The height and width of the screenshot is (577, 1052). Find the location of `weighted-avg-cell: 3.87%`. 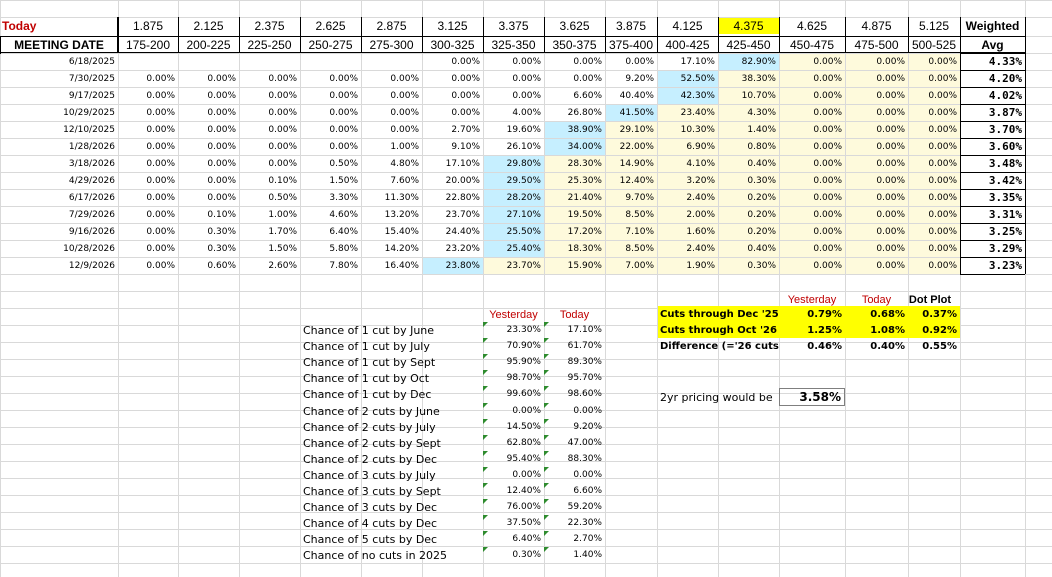

weighted-avg-cell: 3.87% is located at coordinates (1005, 112).